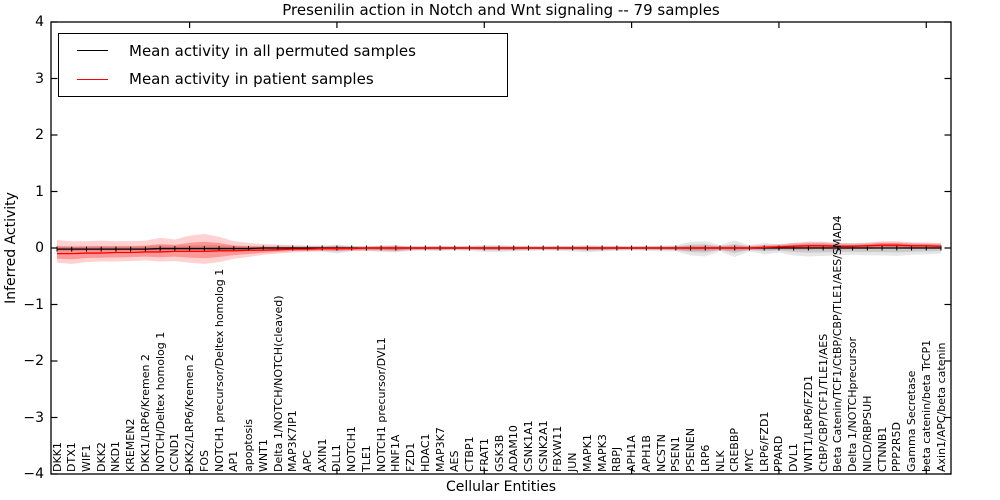  I want to click on x-category-label: AES, so click(455, 461).